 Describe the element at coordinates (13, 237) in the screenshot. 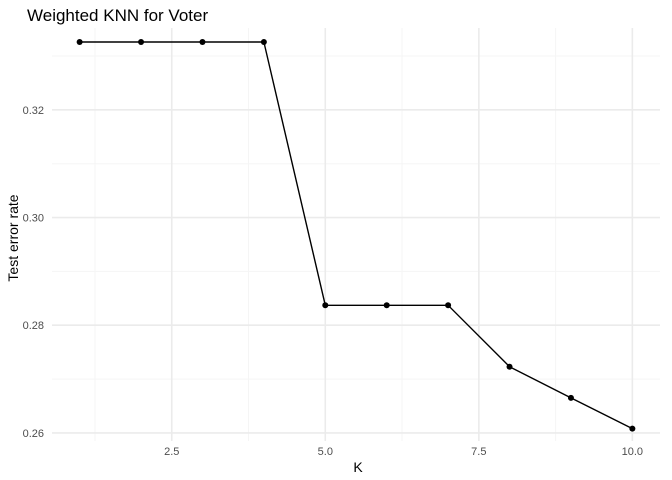

I see `y-axis-title: Test error rate` at that location.